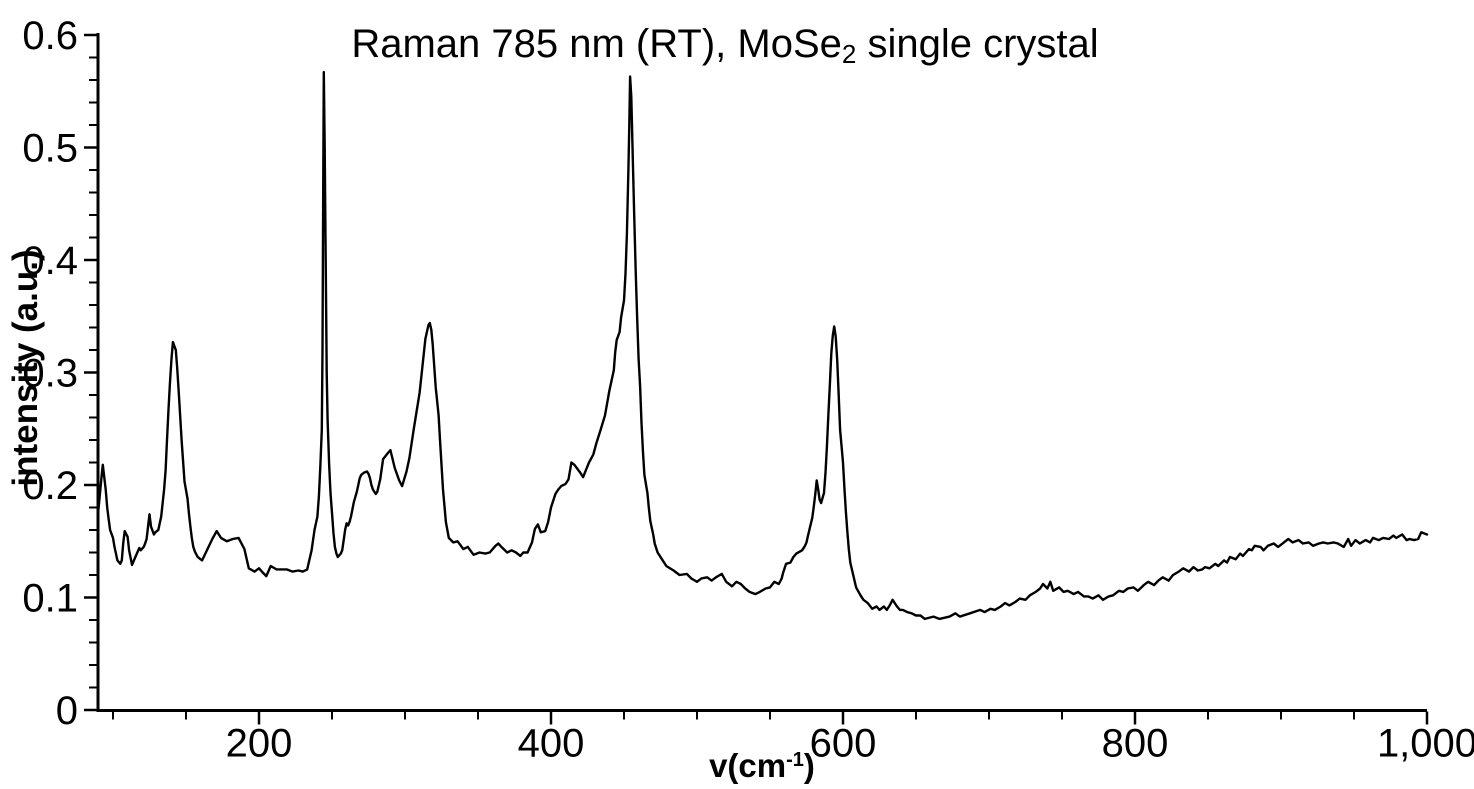 Image resolution: width=1474 pixels, height=789 pixels. Describe the element at coordinates (809, 765) in the screenshot. I see `x-axis-title-suffix: )` at that location.